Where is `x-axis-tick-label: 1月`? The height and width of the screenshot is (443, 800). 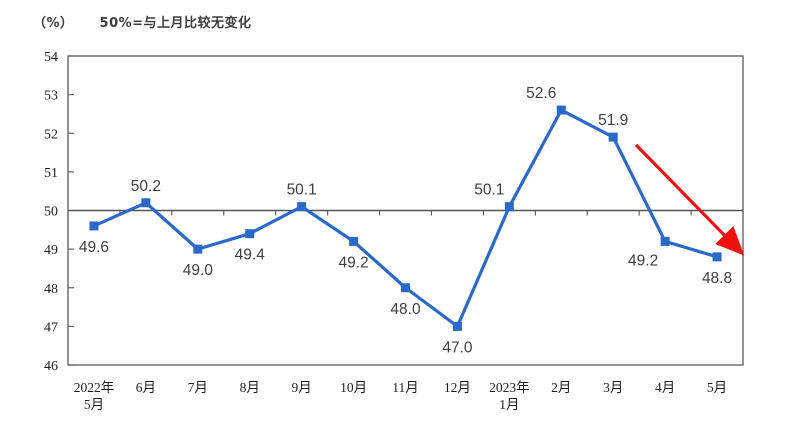
x-axis-tick-label: 1月 is located at coordinates (509, 404).